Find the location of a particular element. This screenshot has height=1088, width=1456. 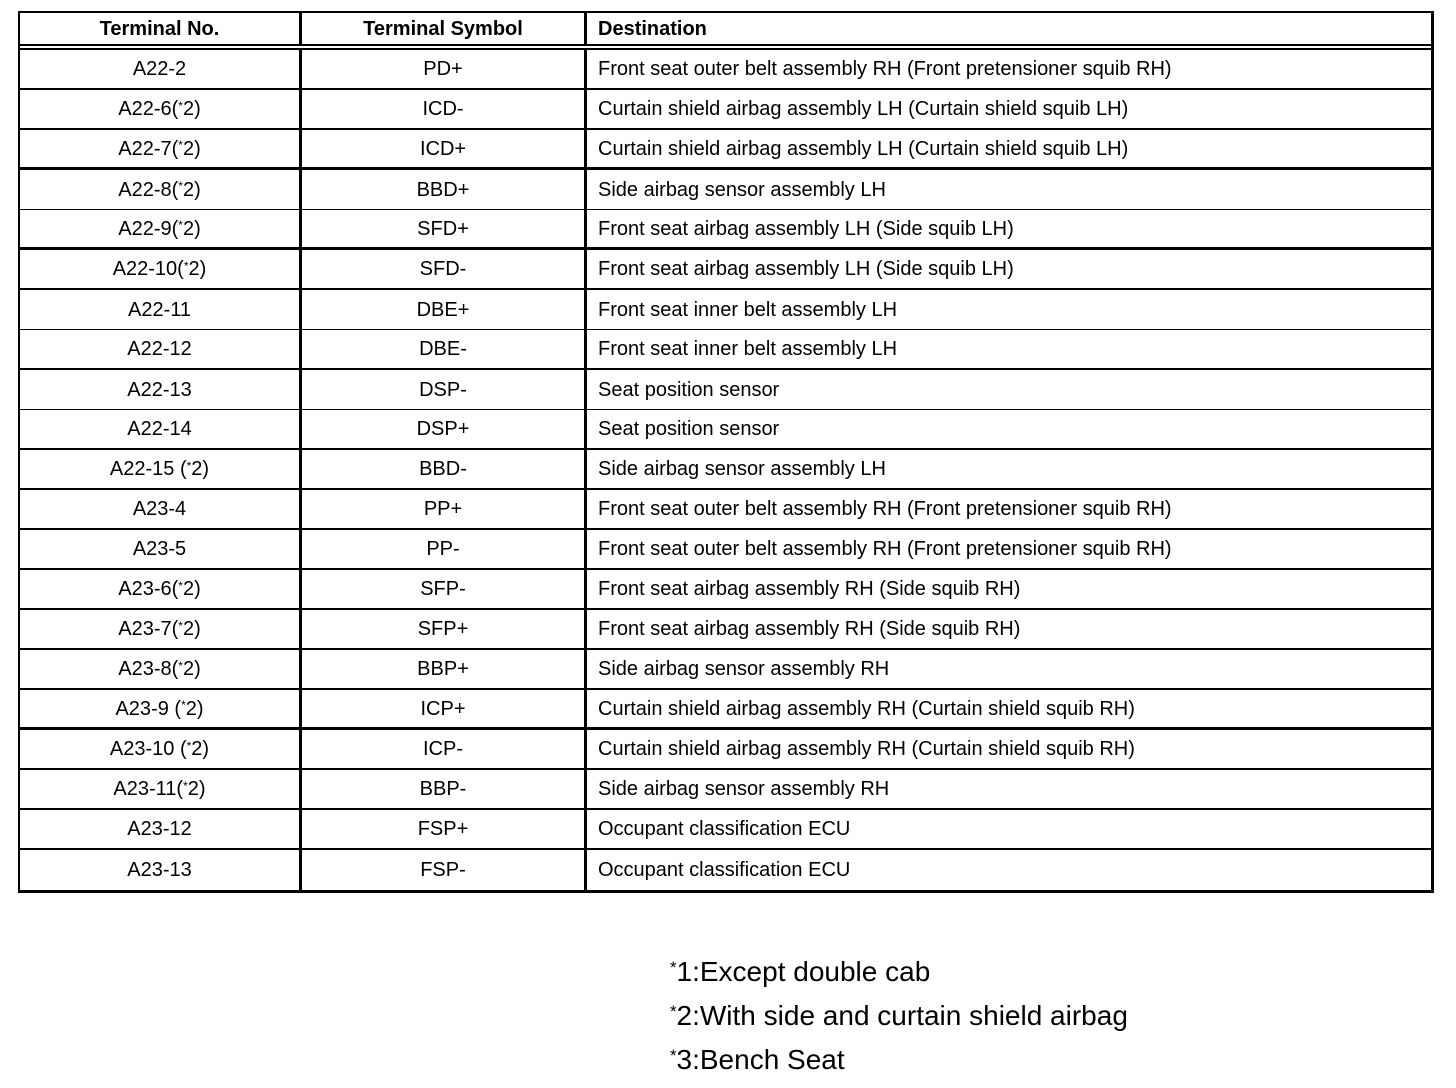

terminal-no: A23-9 (*2) is located at coordinates (159, 708).